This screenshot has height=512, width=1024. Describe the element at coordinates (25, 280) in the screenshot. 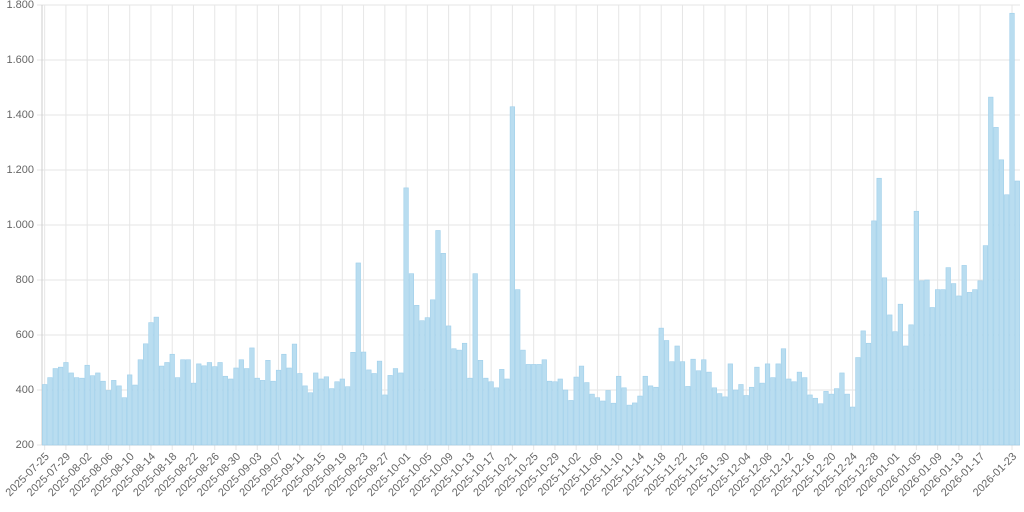

I see `y-tick-label: 800` at that location.